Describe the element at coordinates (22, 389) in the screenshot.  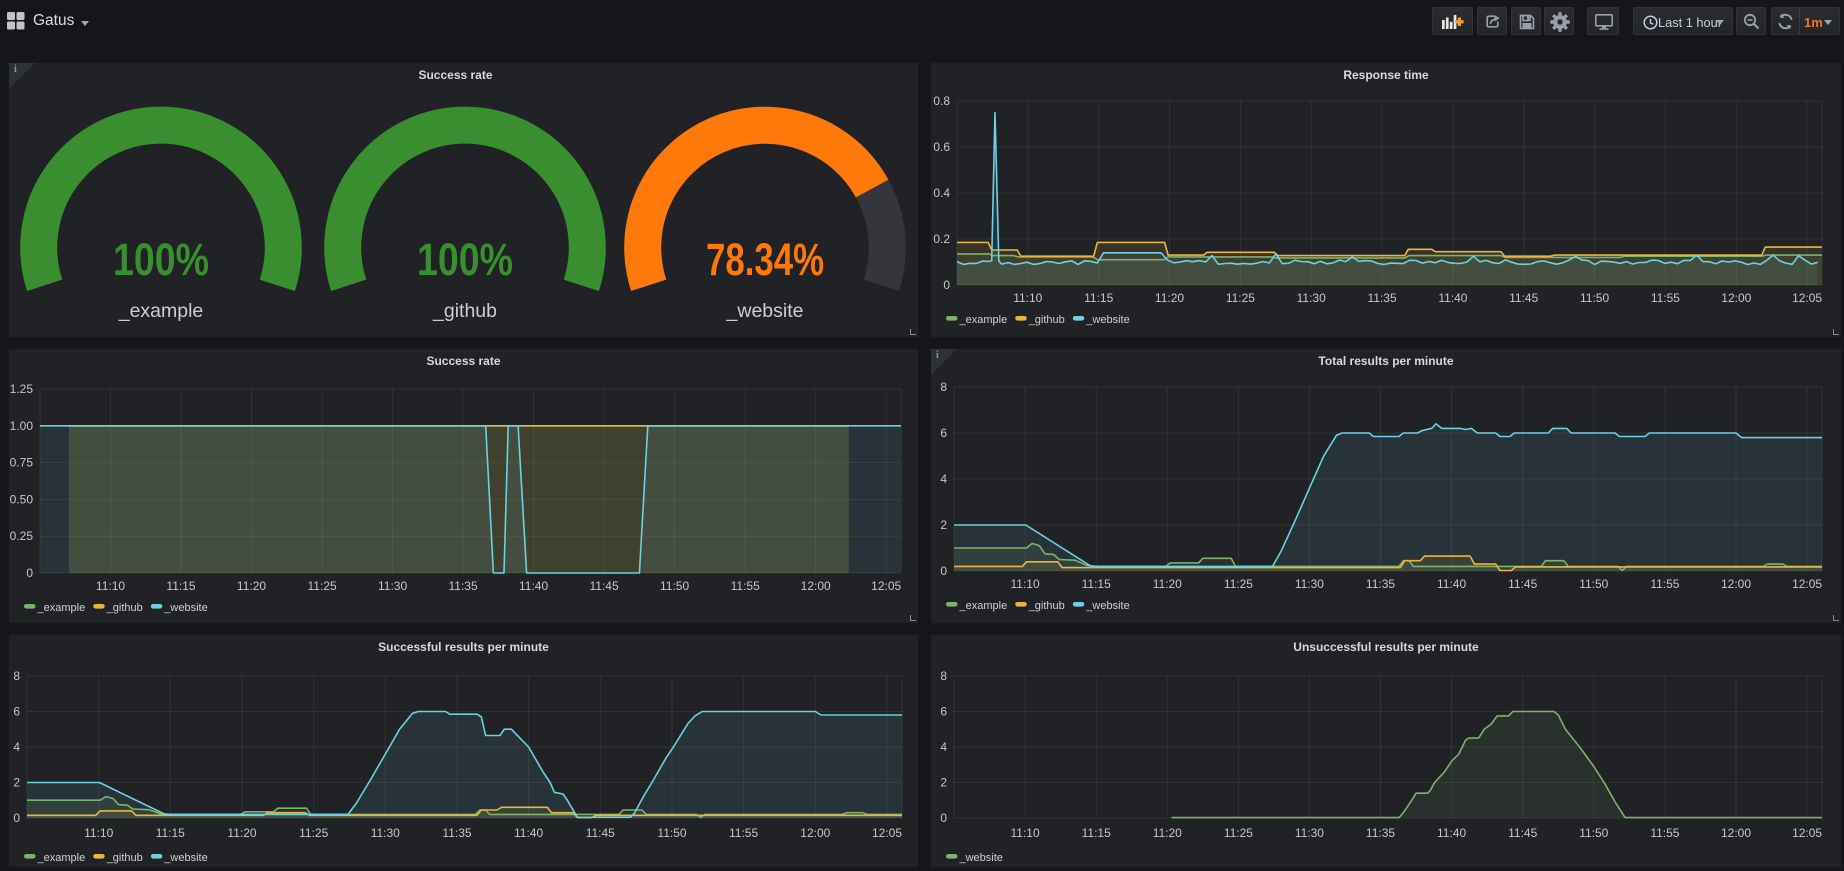
I see `svg-text: 1.25` at that location.